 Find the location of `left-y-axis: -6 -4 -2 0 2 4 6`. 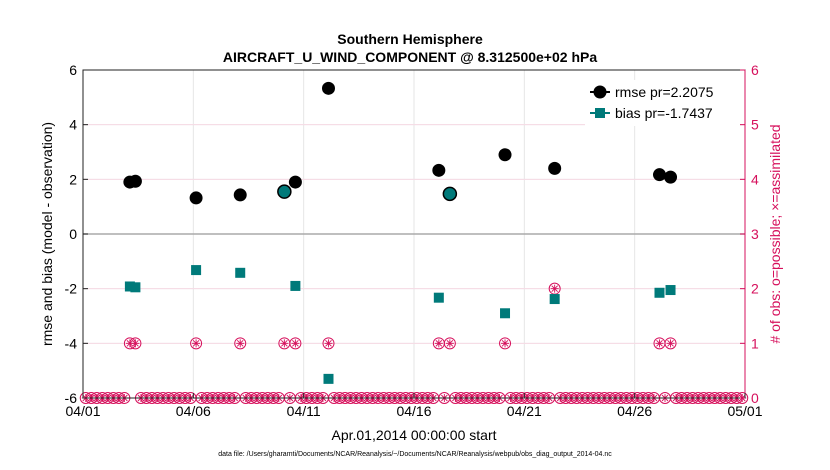

left-y-axis: -6 -4 -2 0 2 4 6 is located at coordinates (76, 234).